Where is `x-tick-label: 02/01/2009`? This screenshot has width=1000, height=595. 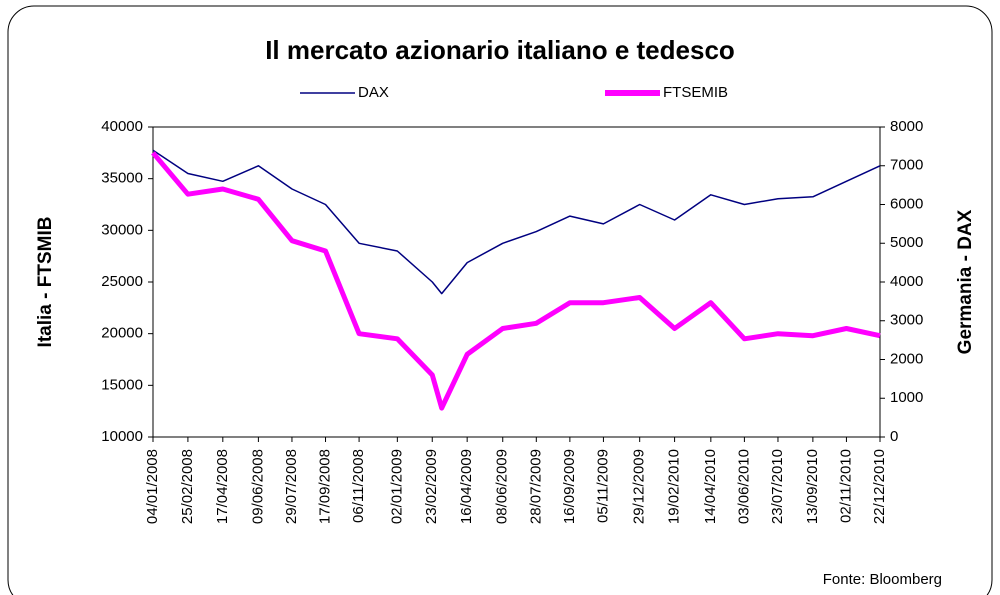 x-tick-label: 02/01/2009 is located at coordinates (396, 486).